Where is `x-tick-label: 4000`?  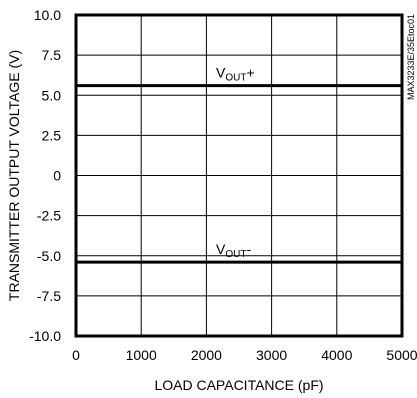 x-tick-label: 4000 is located at coordinates (336, 355).